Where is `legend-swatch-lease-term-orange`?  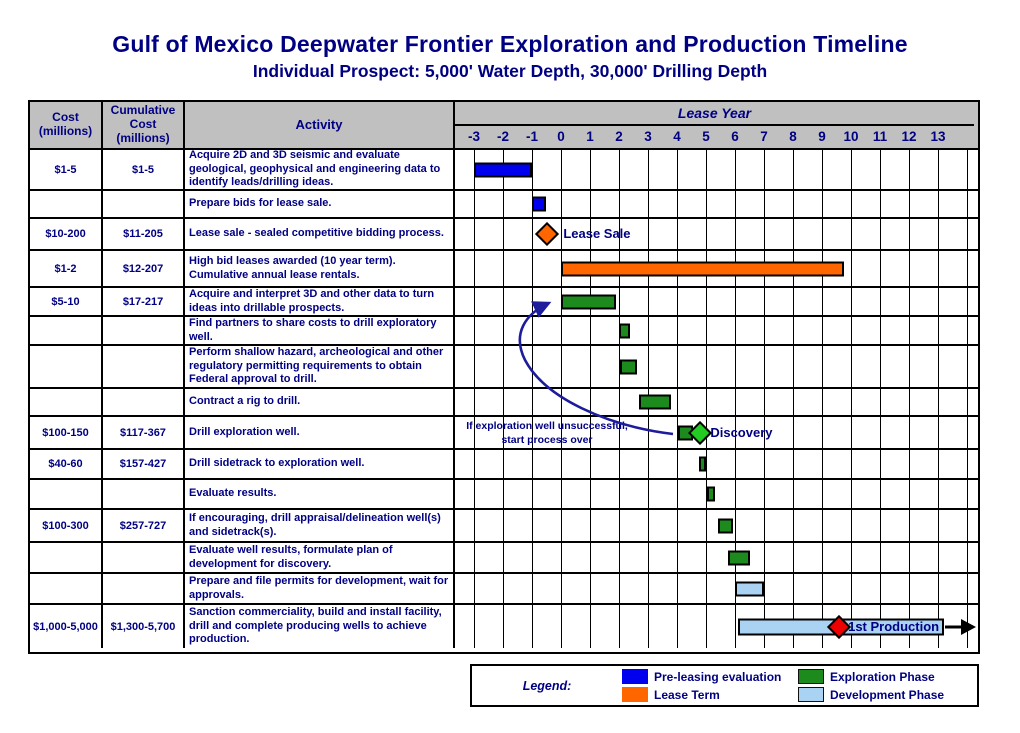 legend-swatch-lease-term-orange is located at coordinates (635, 694).